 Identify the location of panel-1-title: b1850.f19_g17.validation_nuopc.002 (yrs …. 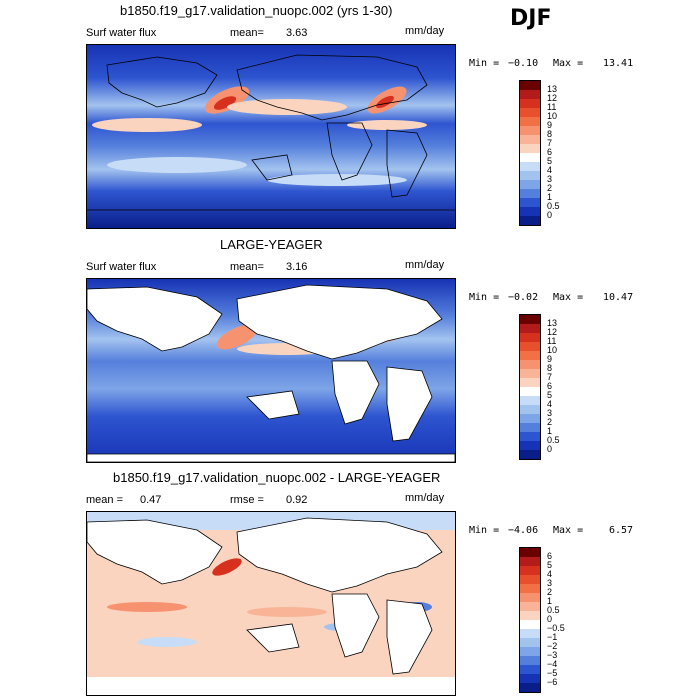
(256, 10).